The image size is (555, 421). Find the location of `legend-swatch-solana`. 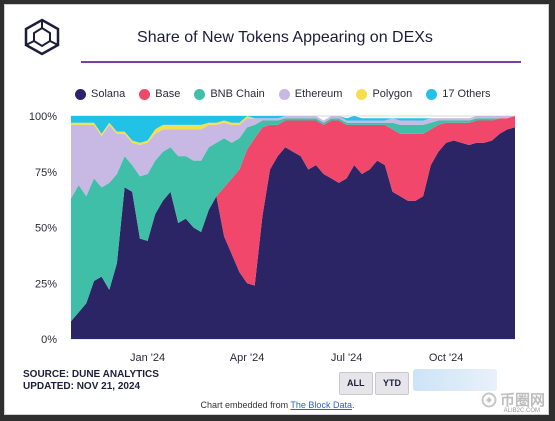

legend-swatch-solana is located at coordinates (80, 94).